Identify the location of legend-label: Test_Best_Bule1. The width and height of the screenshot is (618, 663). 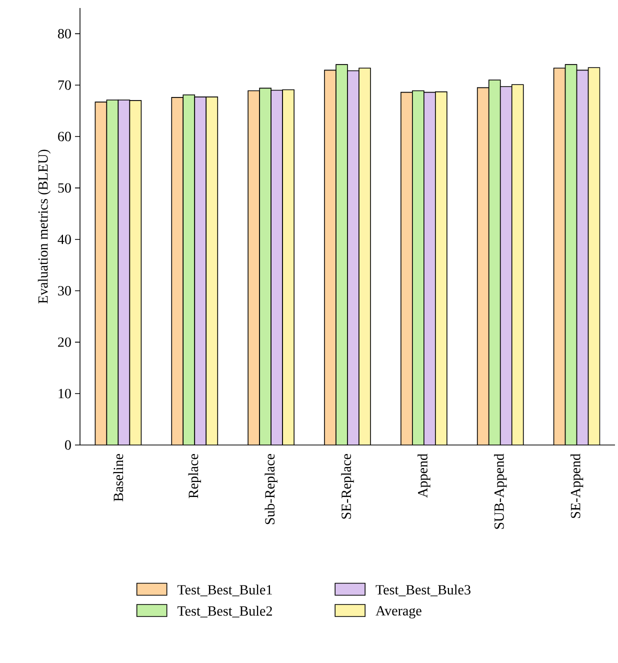
(224, 590).